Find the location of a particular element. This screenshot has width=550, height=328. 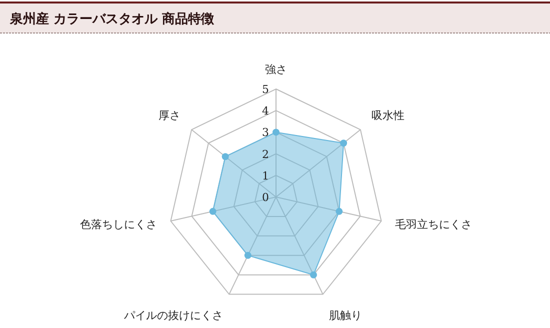

y-tick-label: 1 is located at coordinates (265, 175).